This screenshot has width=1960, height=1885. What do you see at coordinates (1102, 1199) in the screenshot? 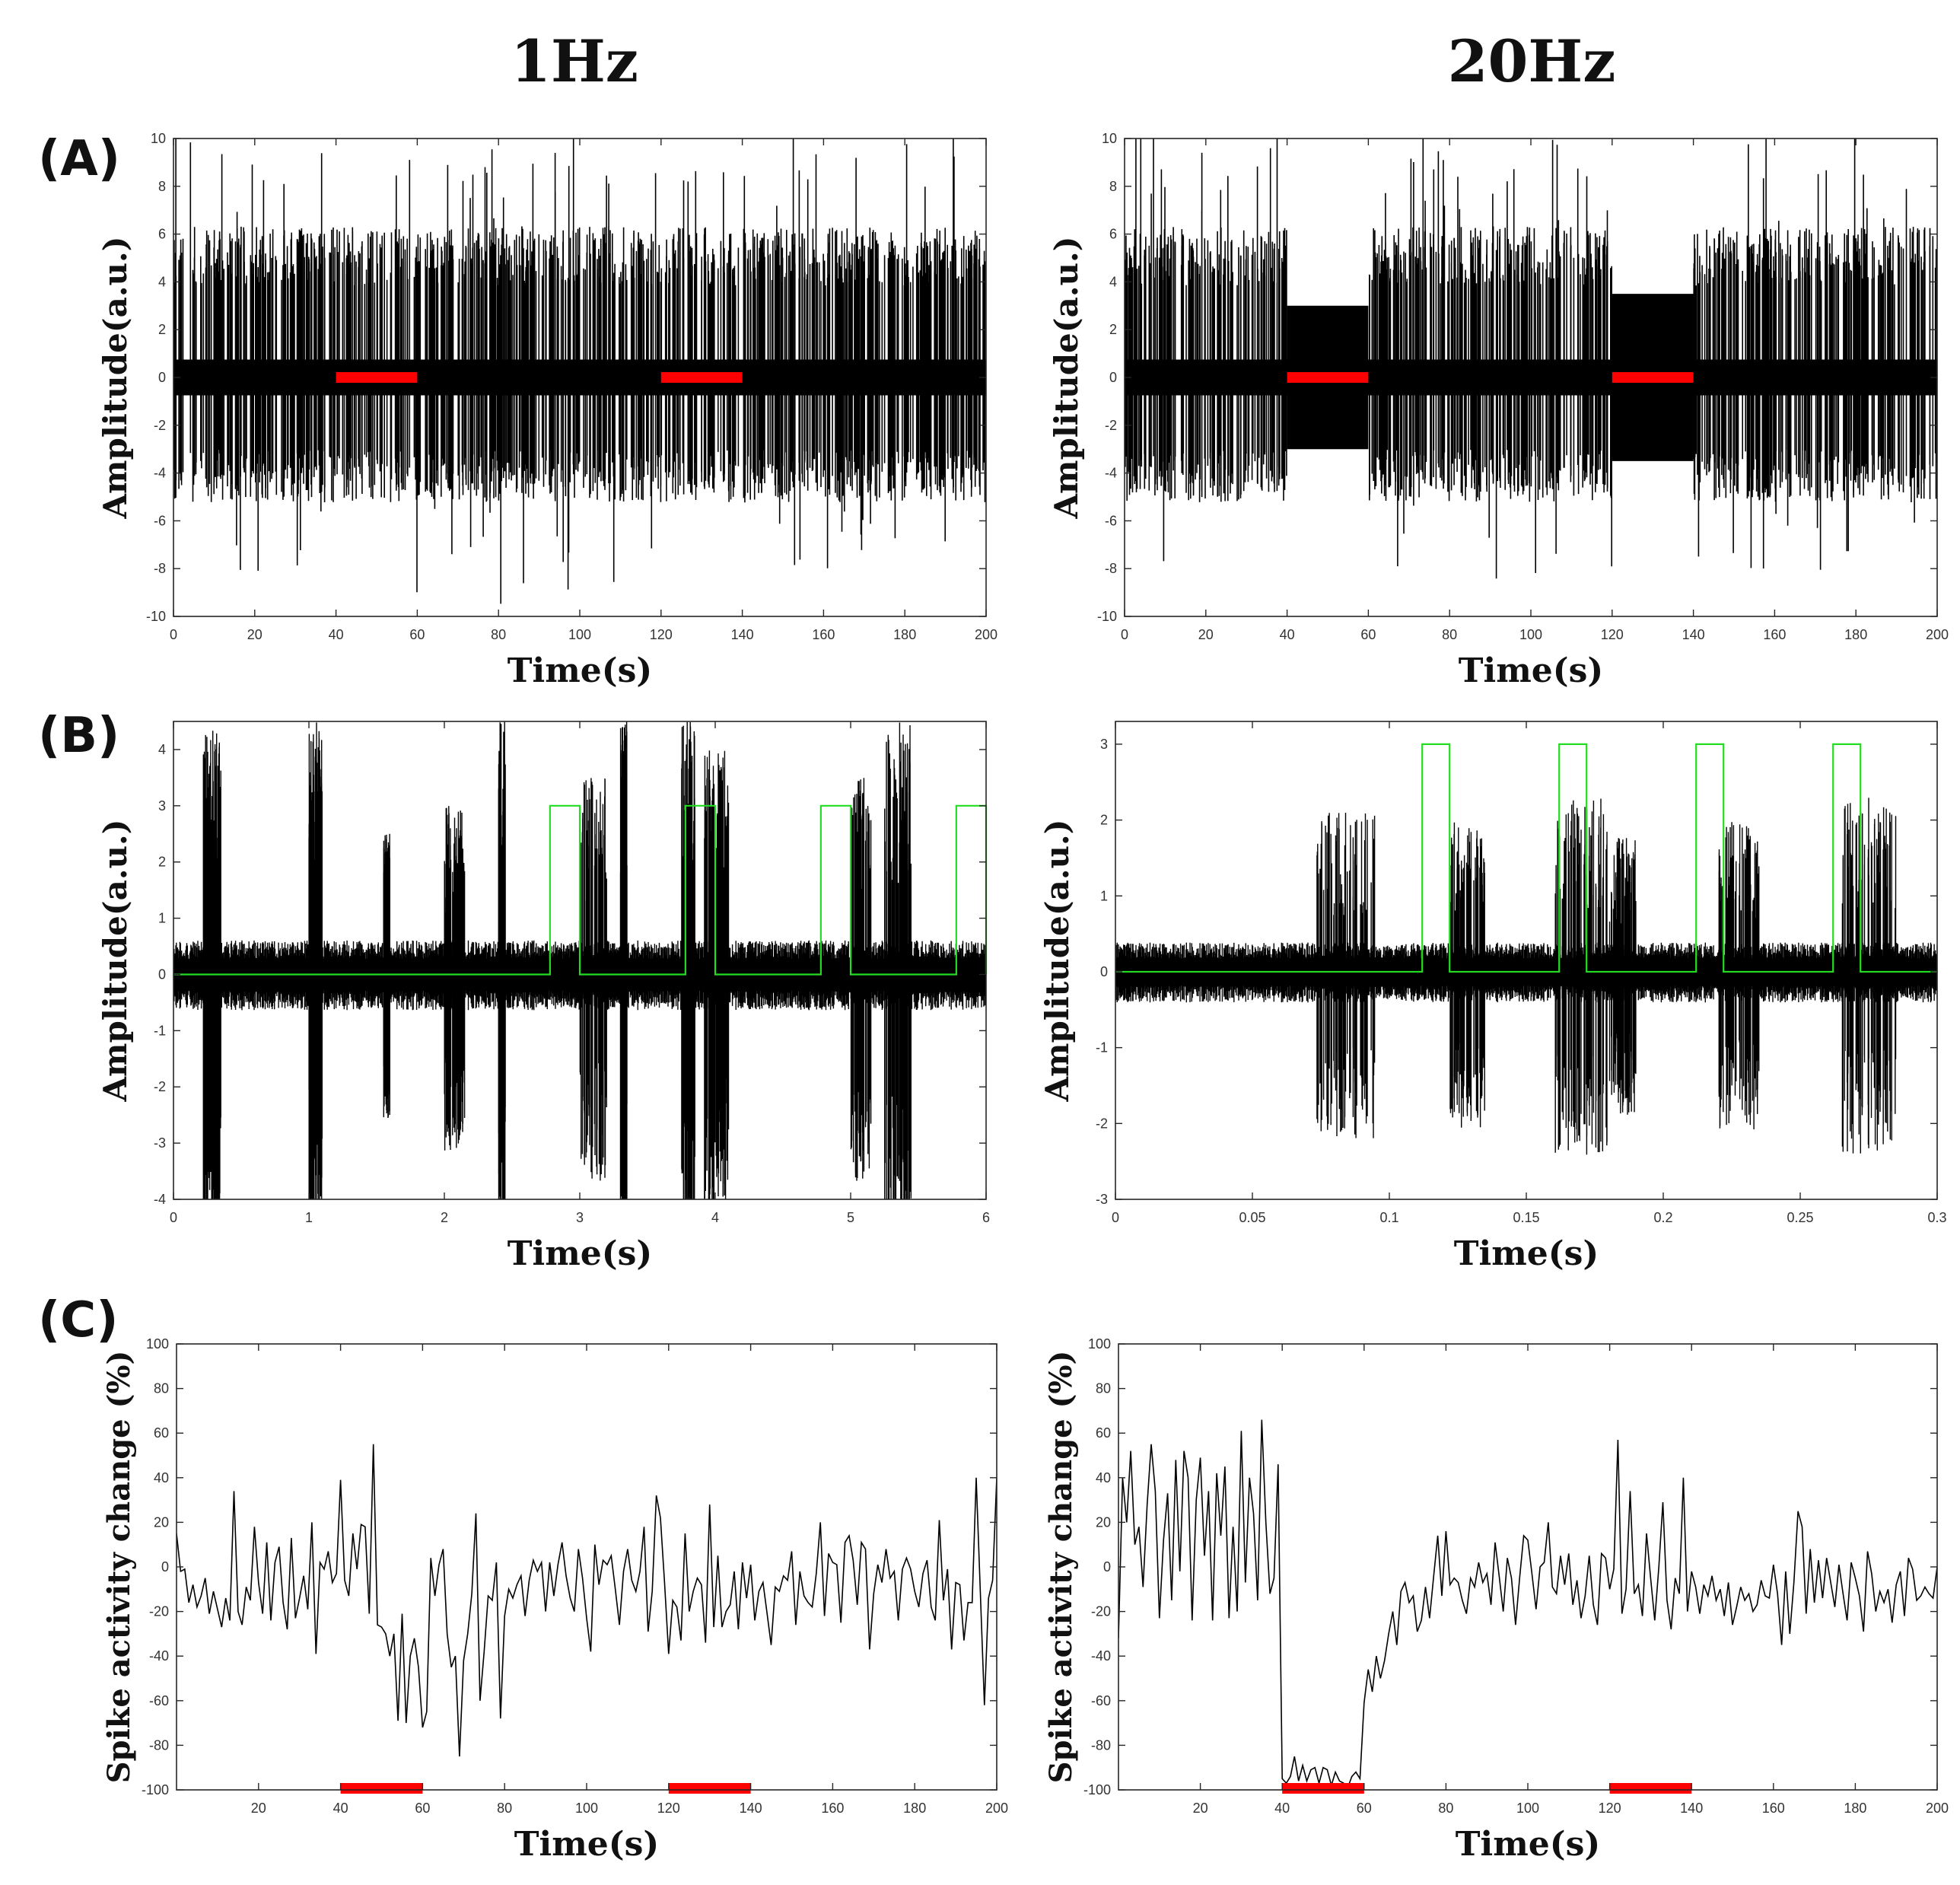
I see `y-tick-label: -3` at bounding box center [1102, 1199].